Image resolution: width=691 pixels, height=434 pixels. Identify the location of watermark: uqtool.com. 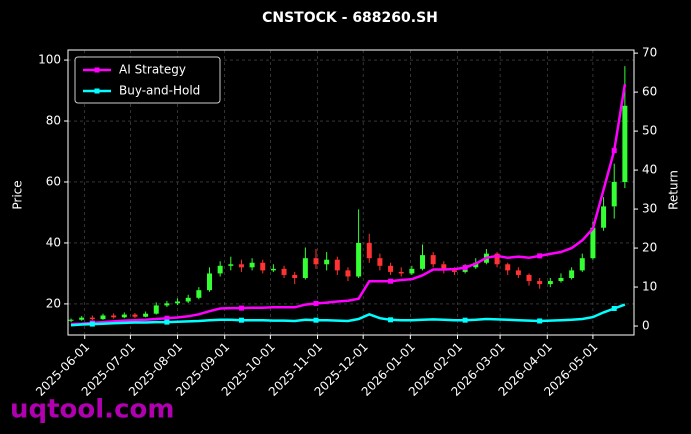
(92, 410).